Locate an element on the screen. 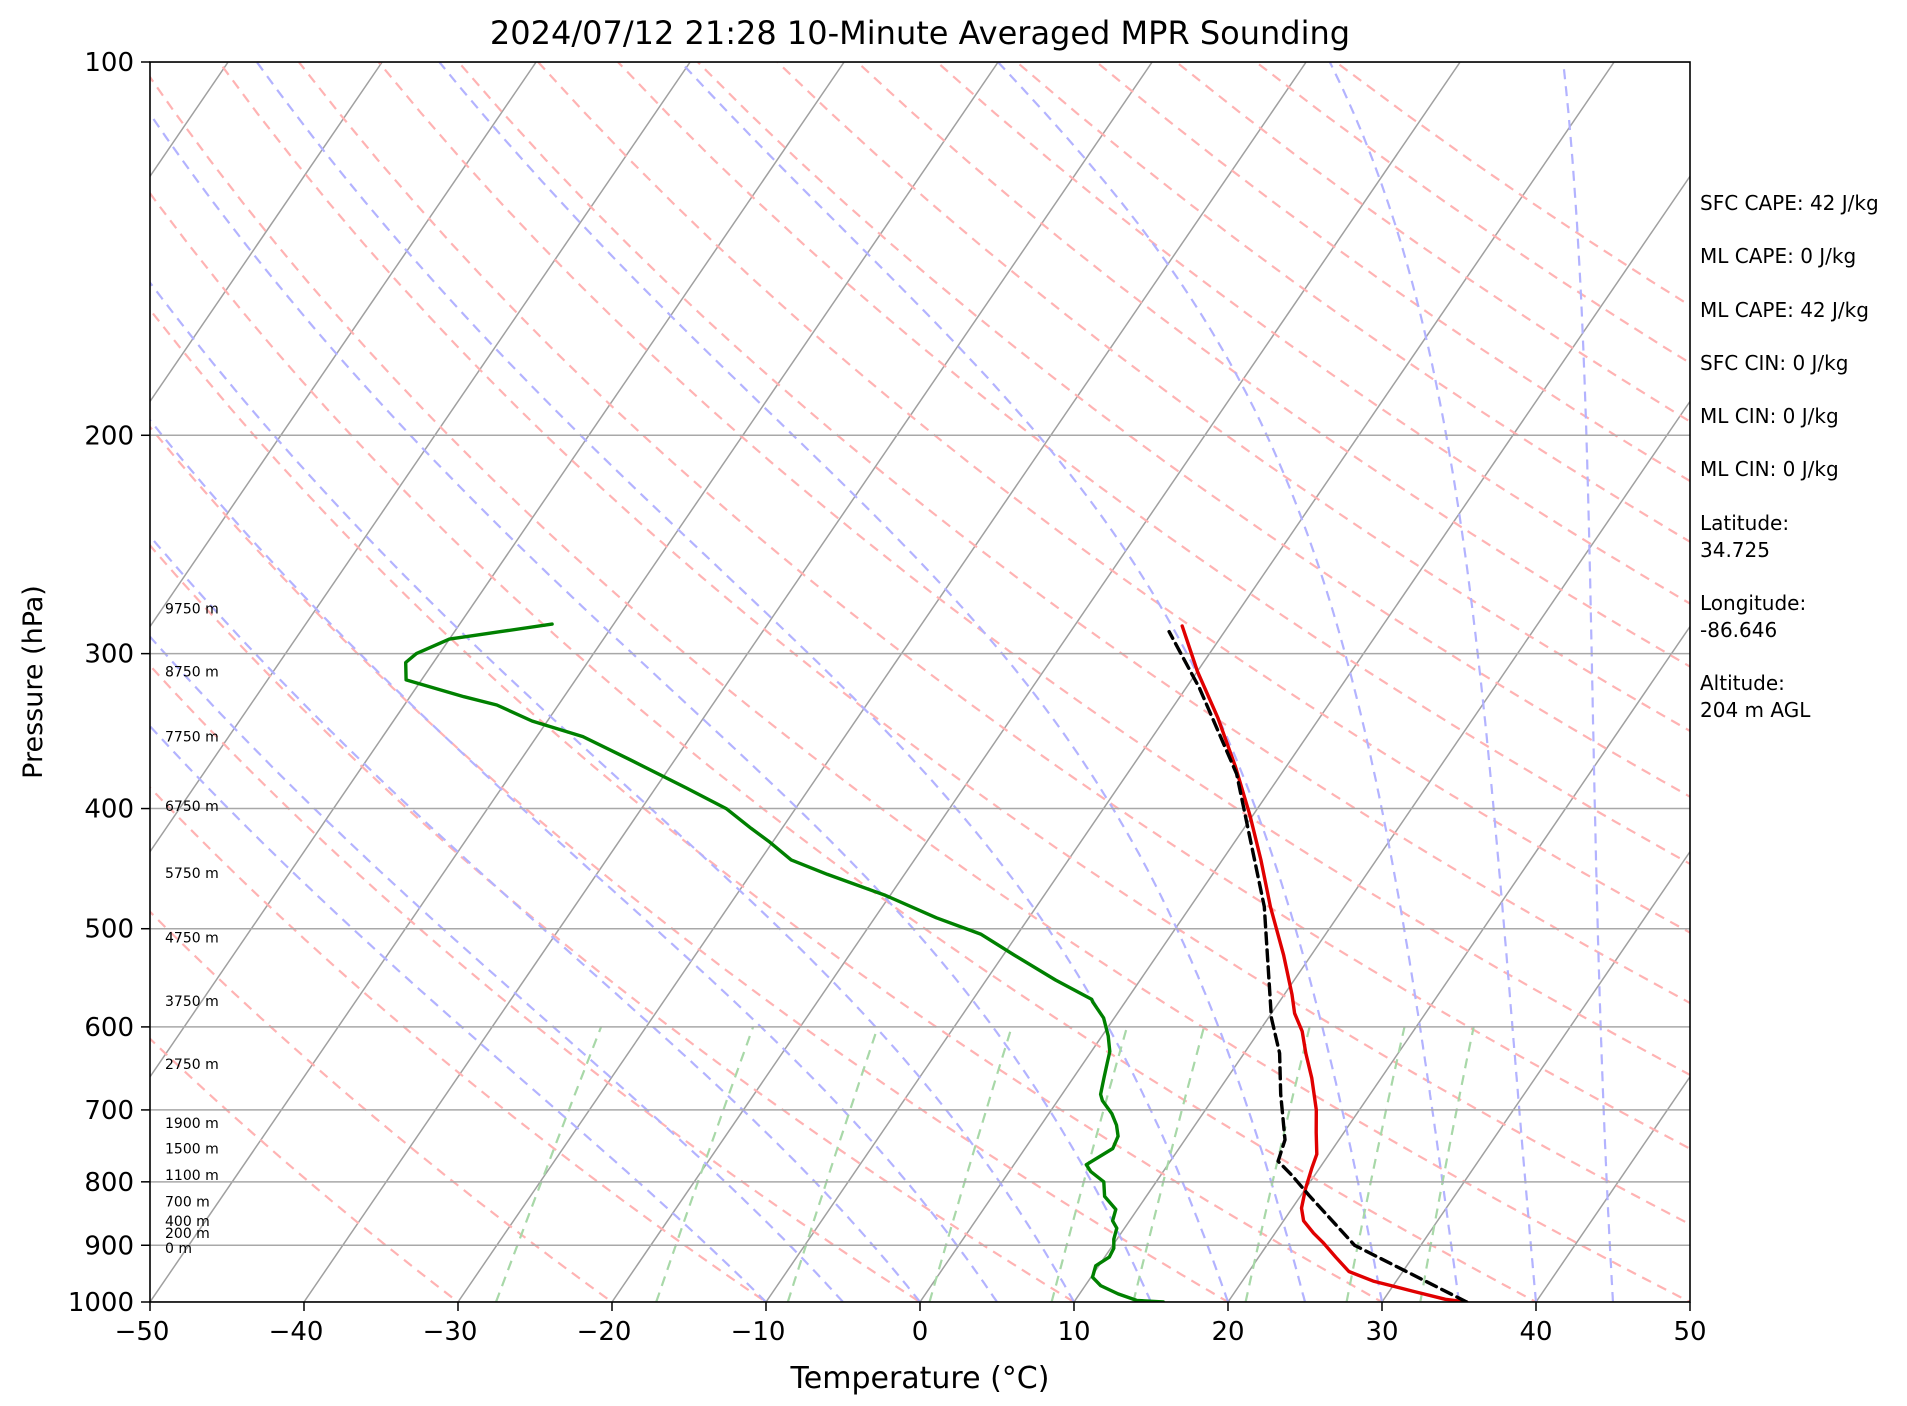 The image size is (1907, 1406). x-tick-label: −50 is located at coordinates (142, 1332).